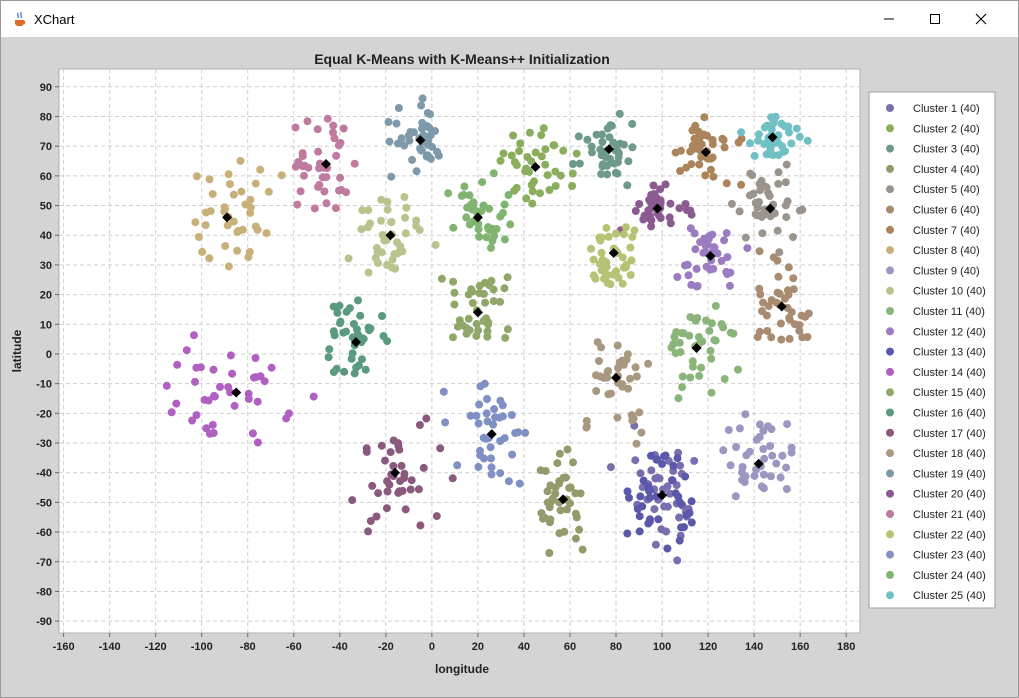 This screenshot has height=698, width=1019. I want to click on x-tick-label: -60, so click(294, 647).